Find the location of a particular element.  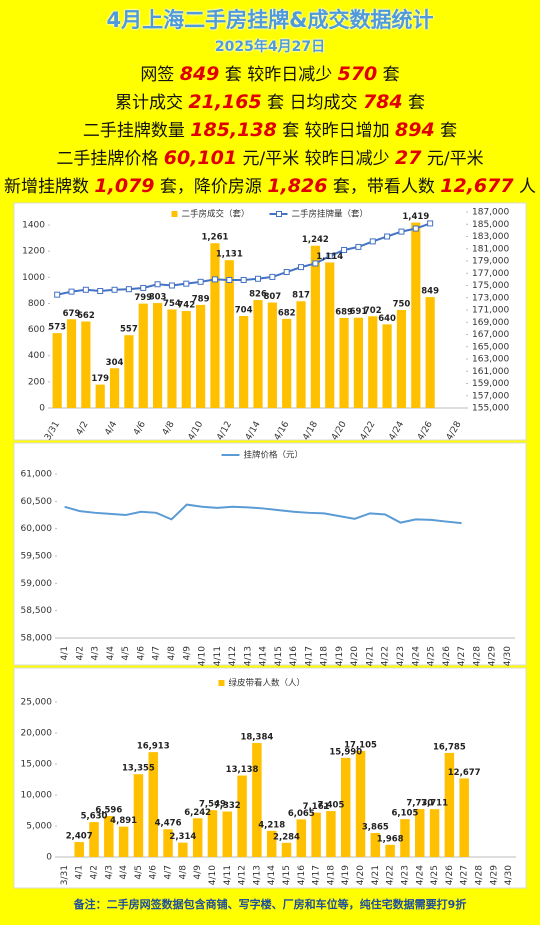

stat-text: 元/平米 较昨日减少 is located at coordinates (316, 159).